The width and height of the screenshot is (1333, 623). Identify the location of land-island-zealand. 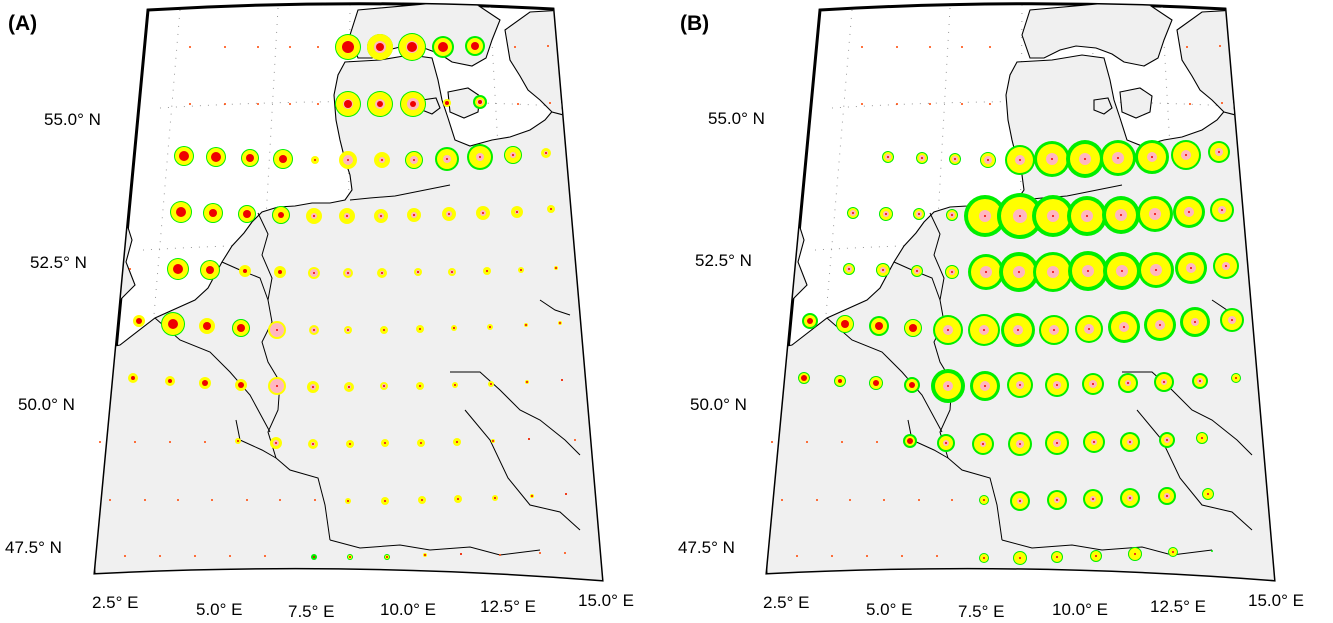
(464, 103).